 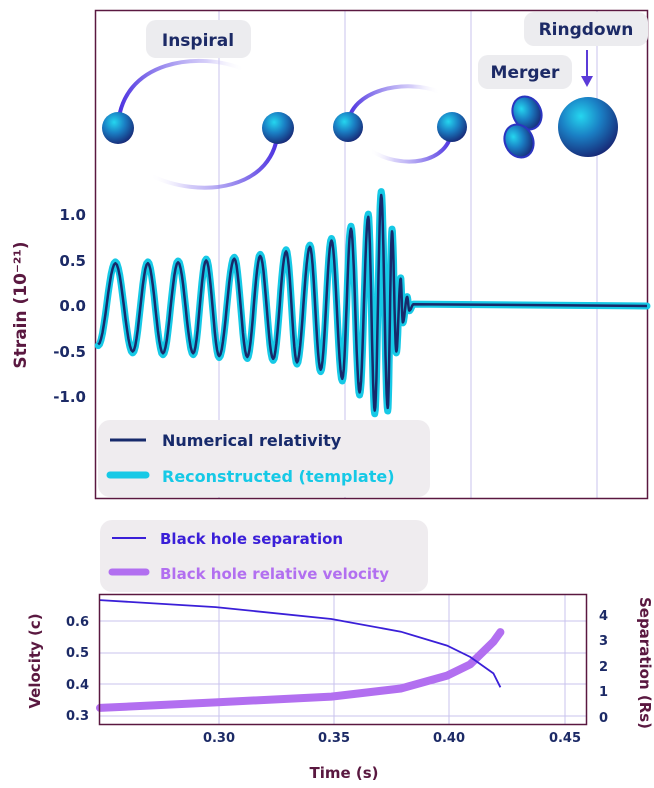 I want to click on velocity-y-ticks: 0.6 0.5 0.4 0.3, so click(x=77, y=669).